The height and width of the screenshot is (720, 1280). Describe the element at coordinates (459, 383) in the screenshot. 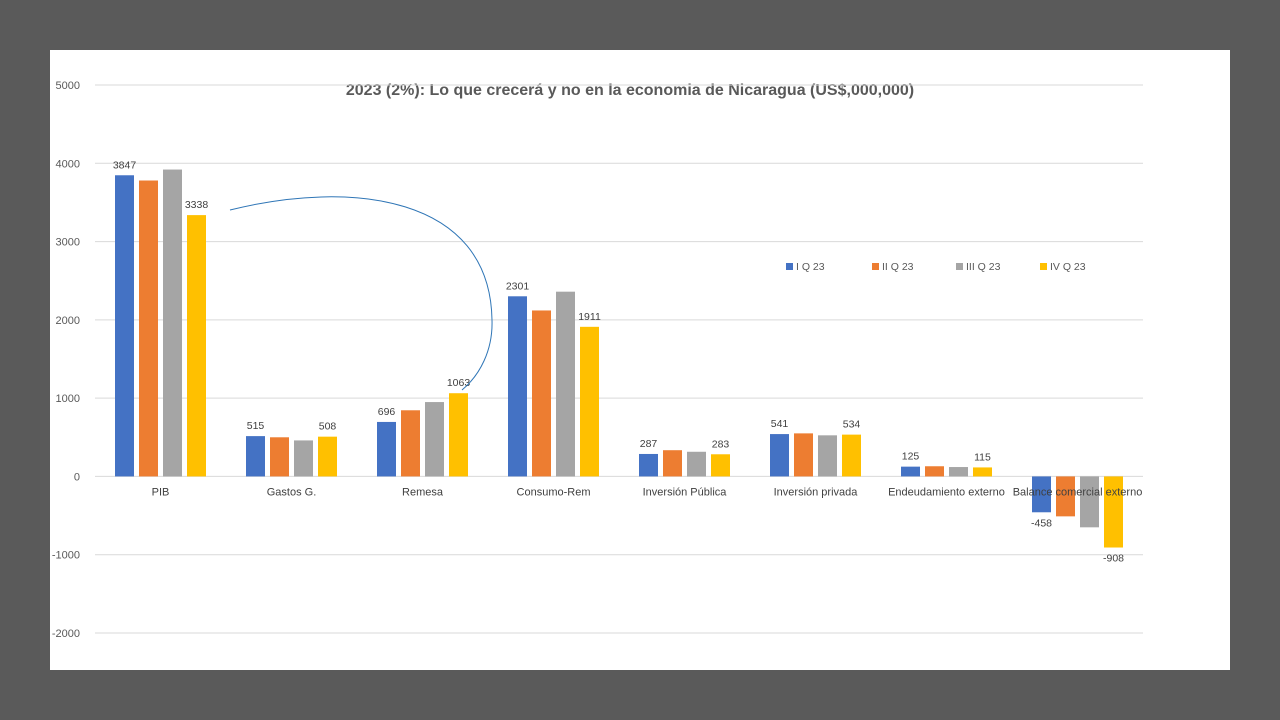

I see `data-label: 1063` at that location.